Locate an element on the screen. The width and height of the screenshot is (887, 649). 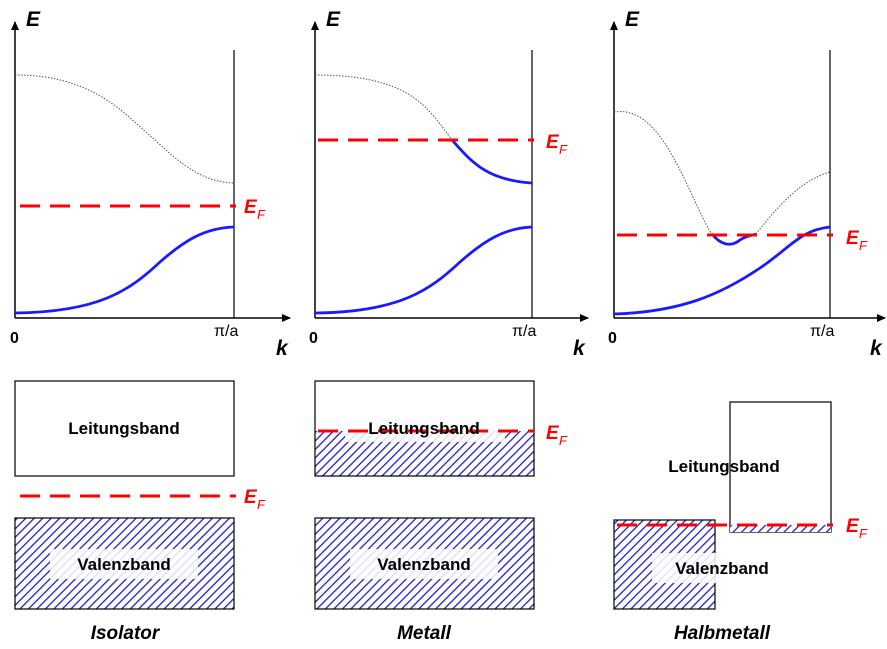
conduction-band-filled-part is located at coordinates (780, 528).